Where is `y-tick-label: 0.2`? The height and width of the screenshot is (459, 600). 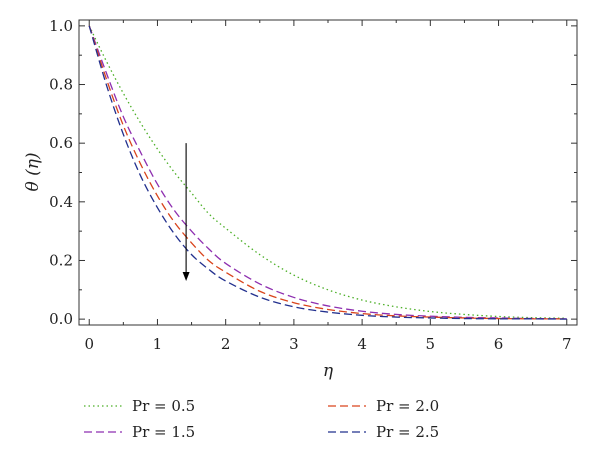 y-tick-label: 0.2 is located at coordinates (61, 260).